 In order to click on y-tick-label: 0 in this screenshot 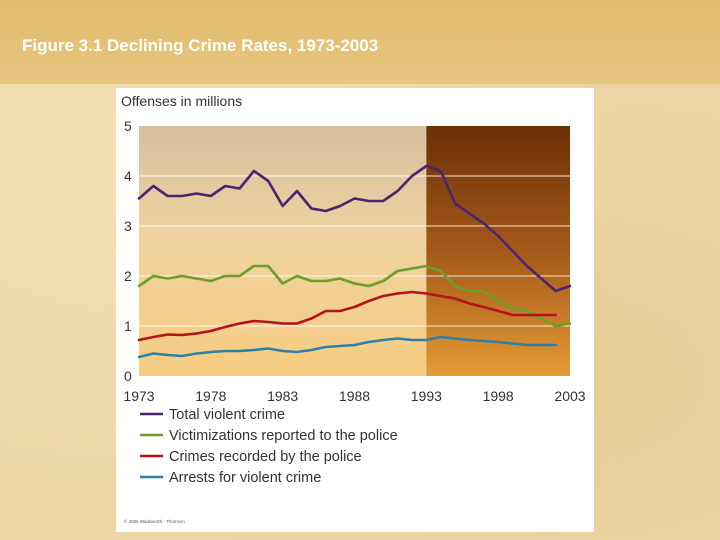, I will do `click(128, 376)`.